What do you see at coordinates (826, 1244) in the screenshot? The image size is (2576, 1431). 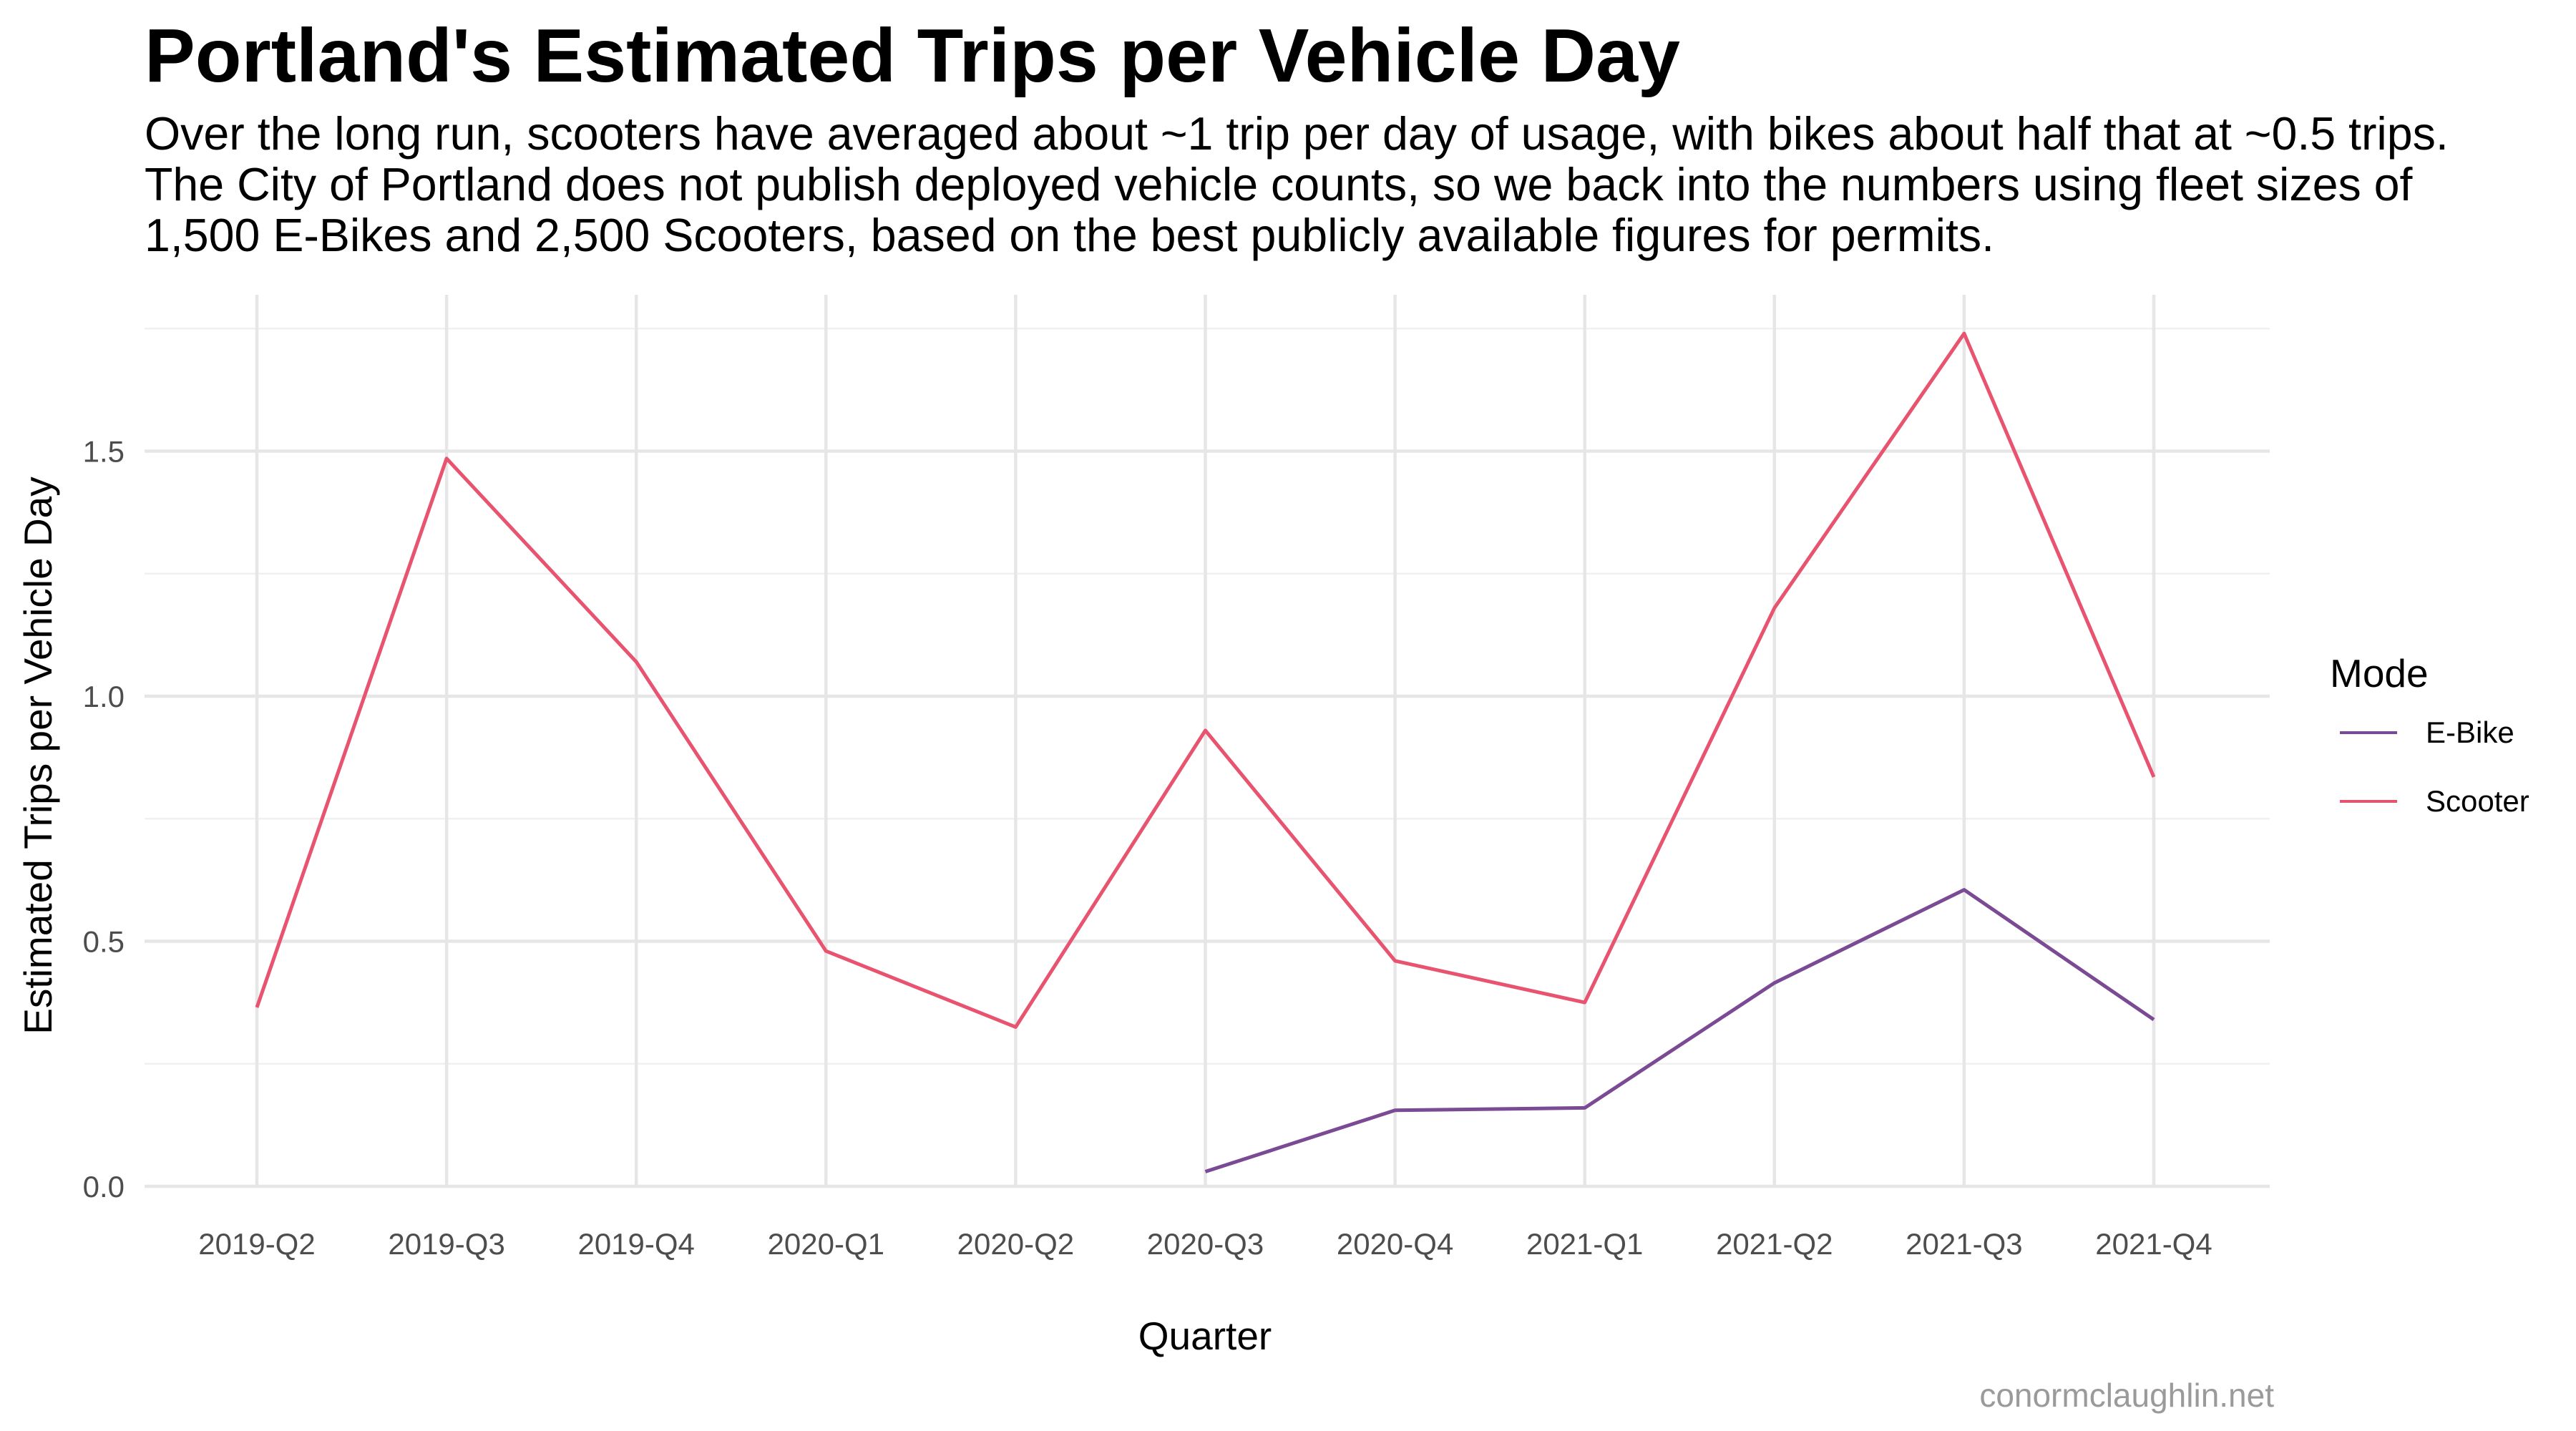 I see `x-tick-label: 2020-Q1` at bounding box center [826, 1244].